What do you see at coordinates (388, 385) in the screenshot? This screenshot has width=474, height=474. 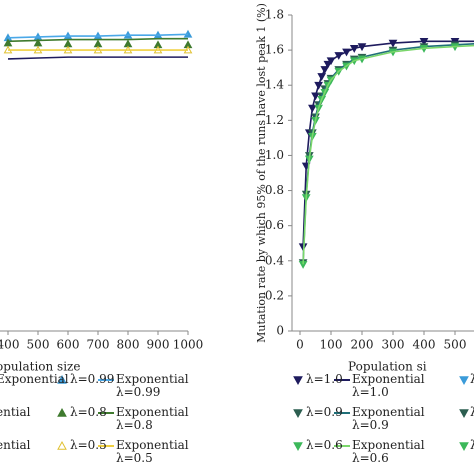 I see `legend-label: Exponential λ=1.0` at bounding box center [388, 385].